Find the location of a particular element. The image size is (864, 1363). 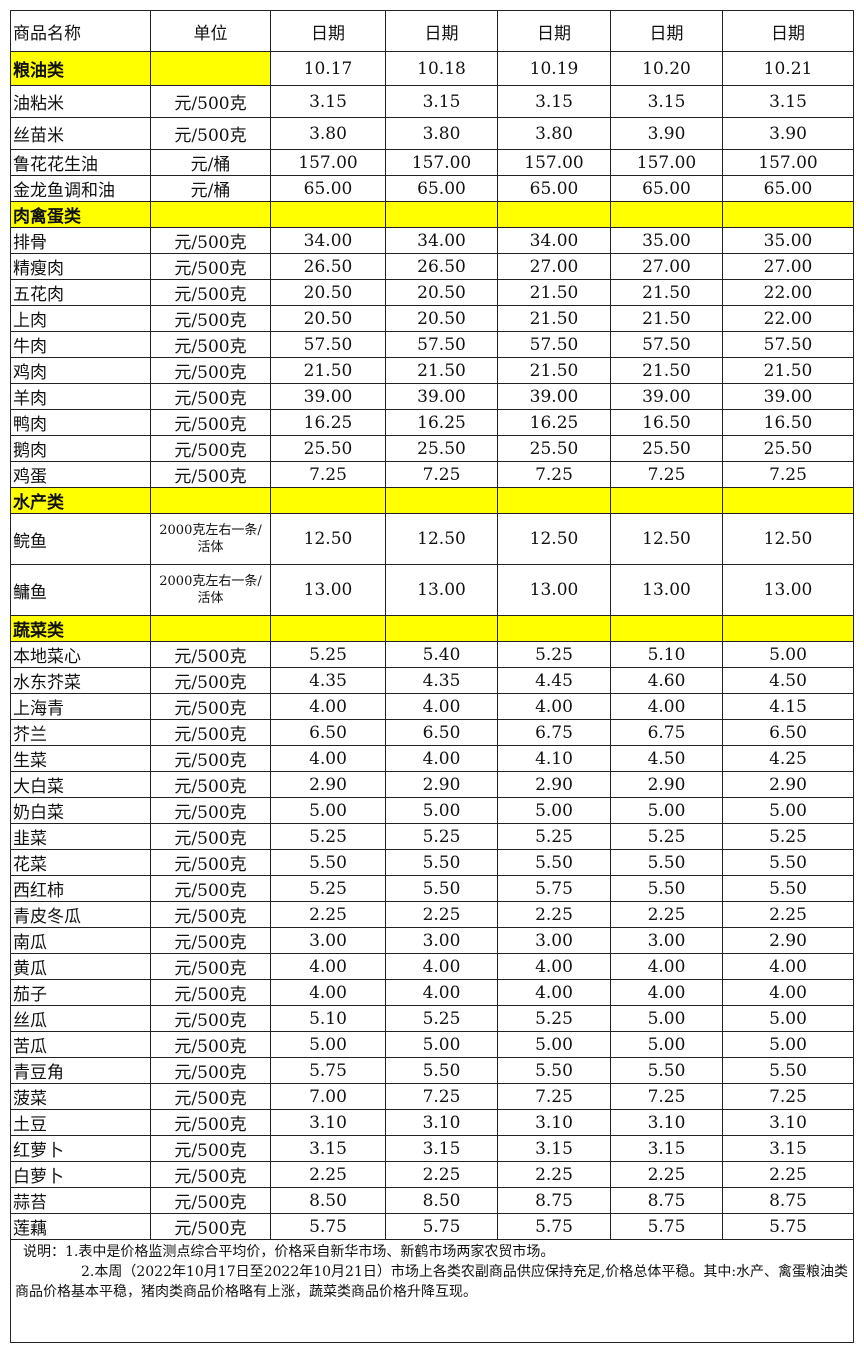

column-header: 单位 is located at coordinates (210, 31).